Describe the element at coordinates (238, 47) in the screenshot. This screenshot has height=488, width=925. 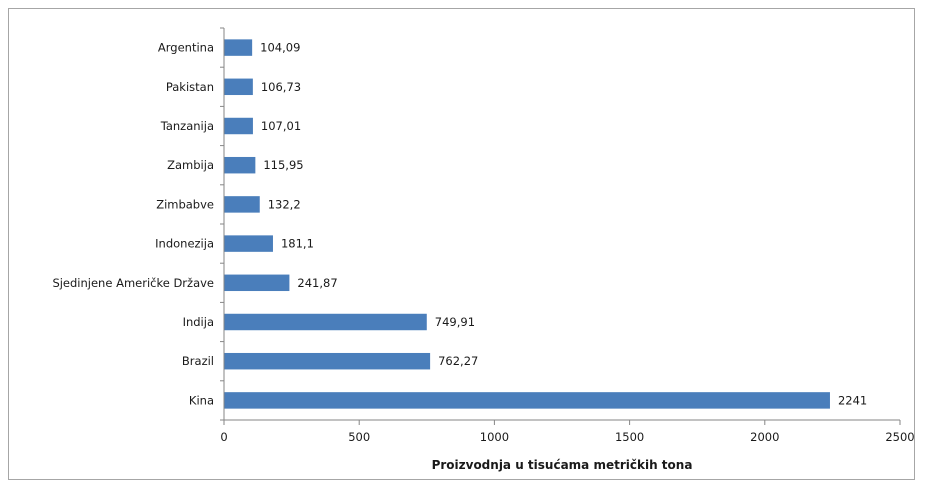
I see `bar-argentina` at that location.